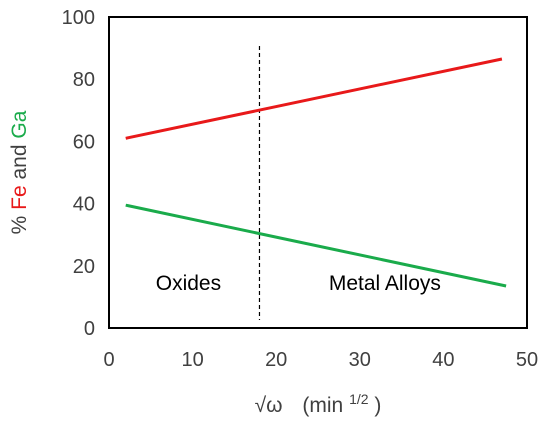 The image size is (550, 425). I want to click on y-tick-label: 40, so click(84, 205).